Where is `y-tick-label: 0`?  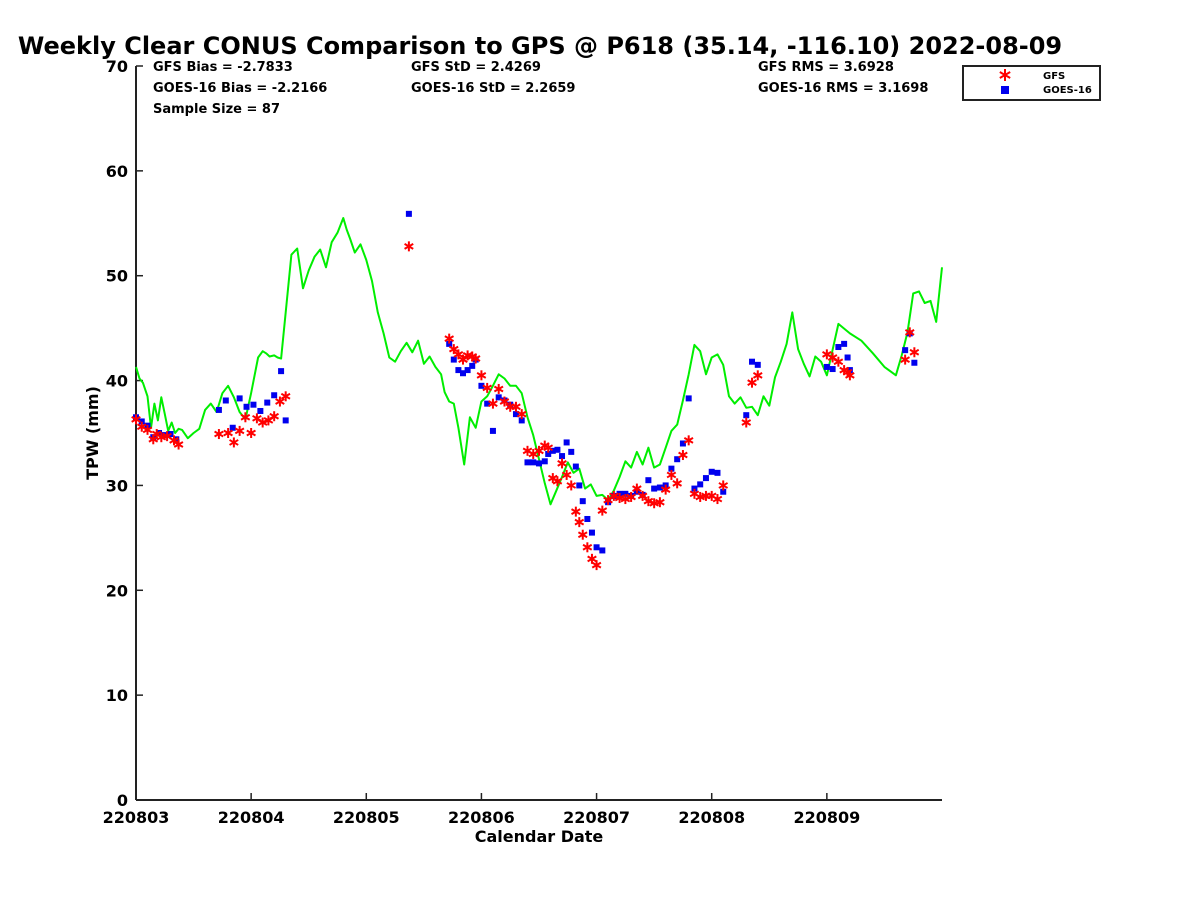 y-tick-label: 0 is located at coordinates (122, 800).